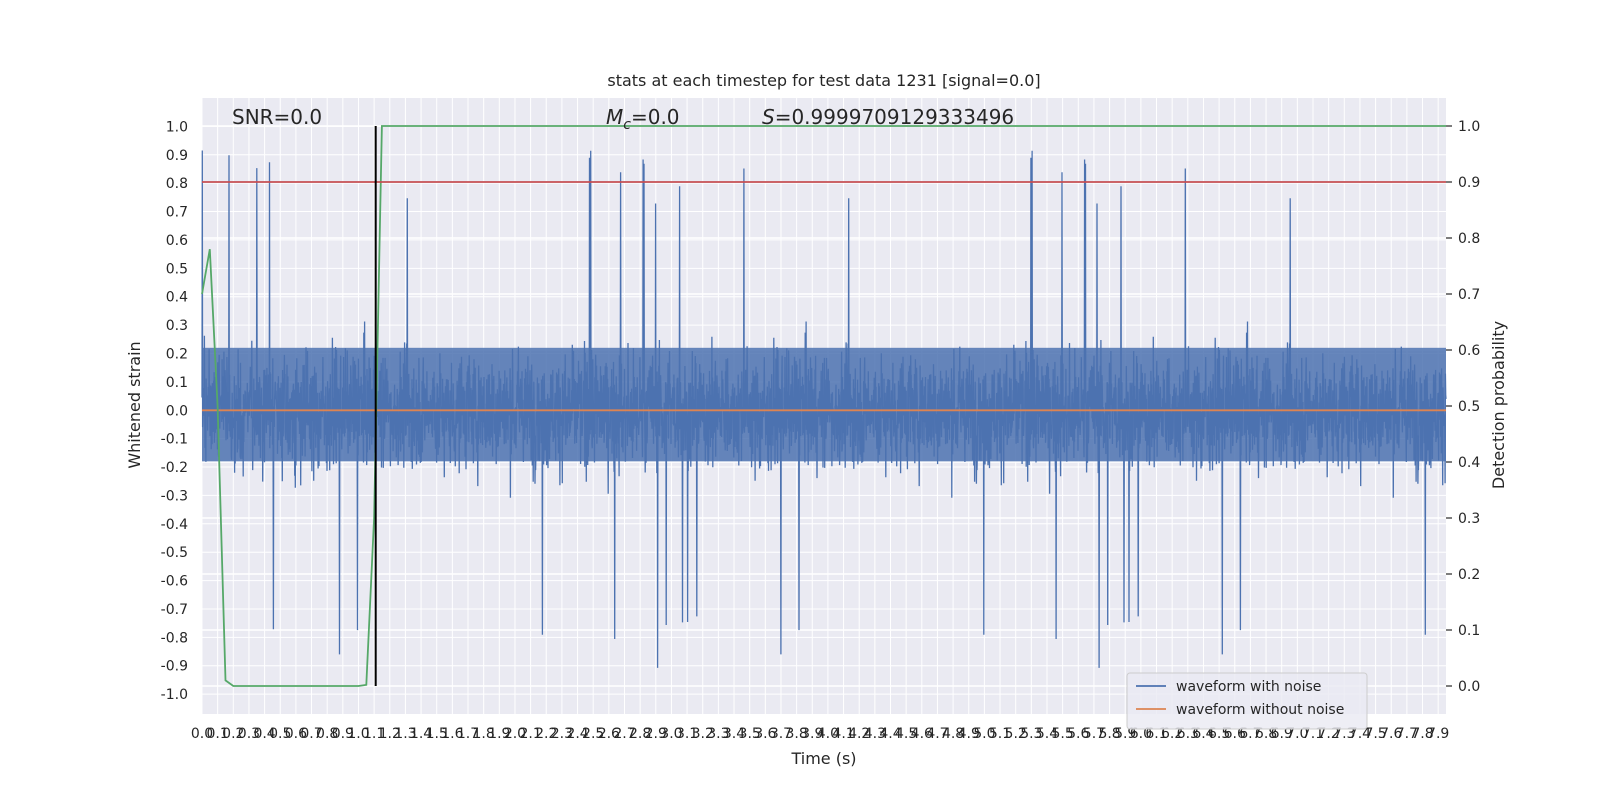 The image size is (1600, 800). Describe the element at coordinates (823, 758) in the screenshot. I see `x-axis-label: Time (s)` at that location.